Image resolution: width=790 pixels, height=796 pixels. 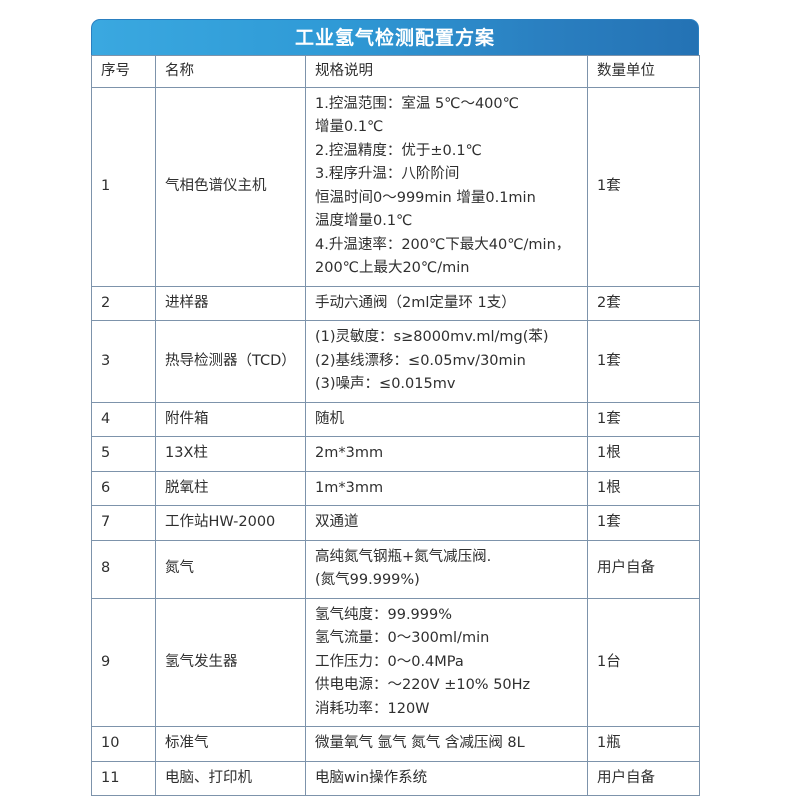 I want to click on table-row: 2 进样器 手动六通阀（2ml定量环 1支） 2套, so click(x=395, y=303).